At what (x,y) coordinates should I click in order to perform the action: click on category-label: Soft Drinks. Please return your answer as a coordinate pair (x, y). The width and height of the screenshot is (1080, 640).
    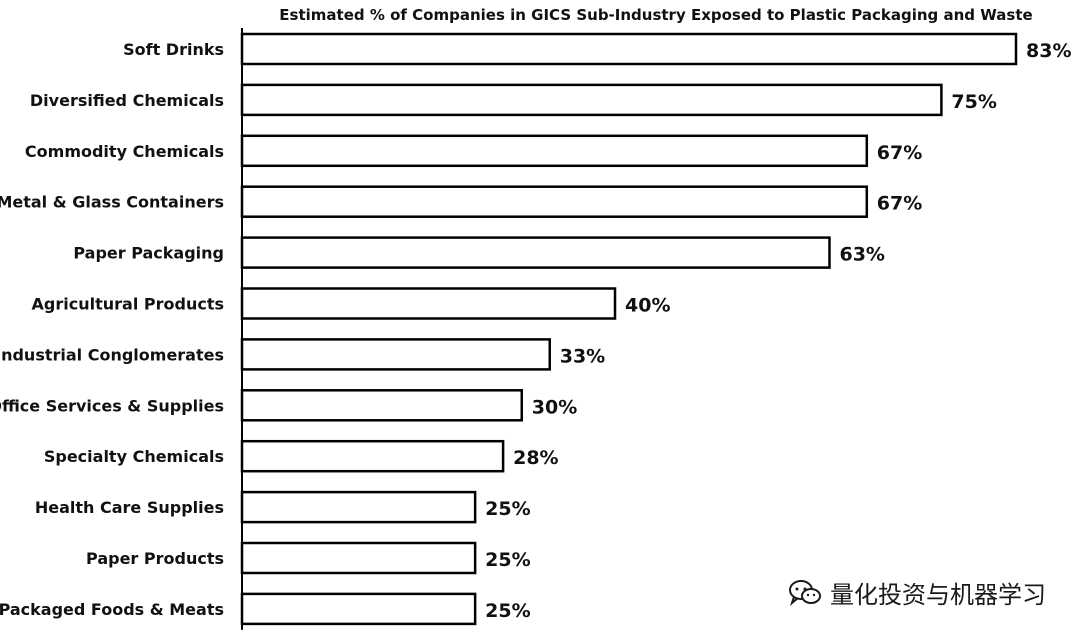
    Looking at the image, I should click on (173, 49).